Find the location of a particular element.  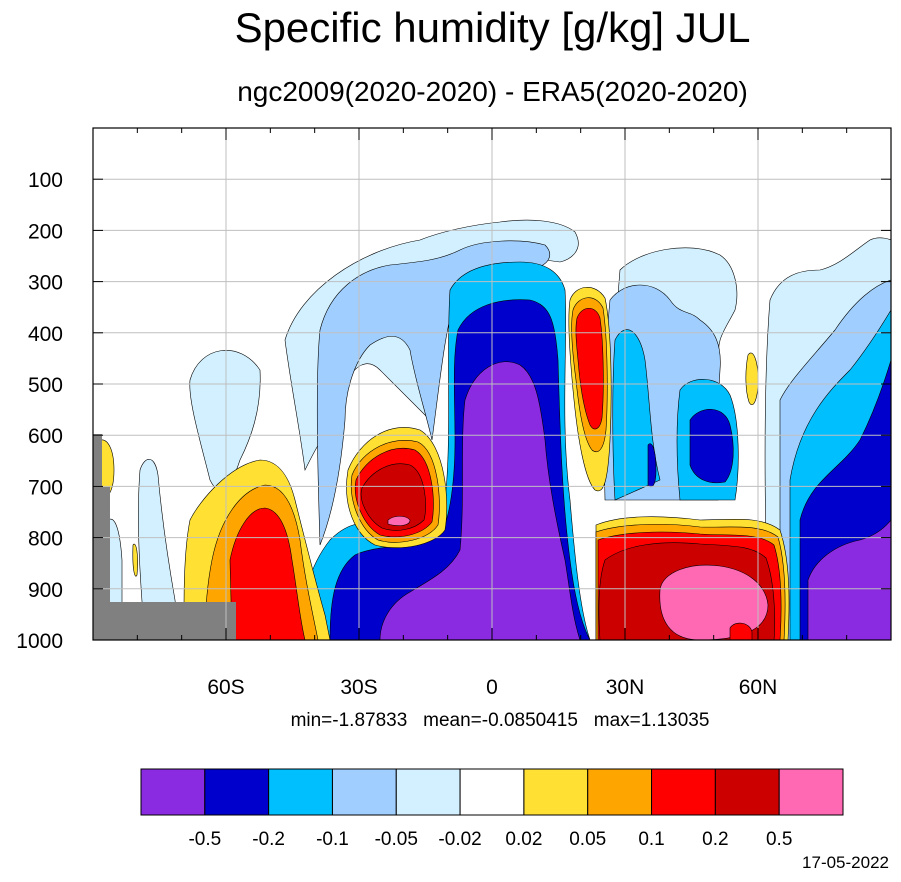

stats-mean-label: mean= is located at coordinates (444, 720).